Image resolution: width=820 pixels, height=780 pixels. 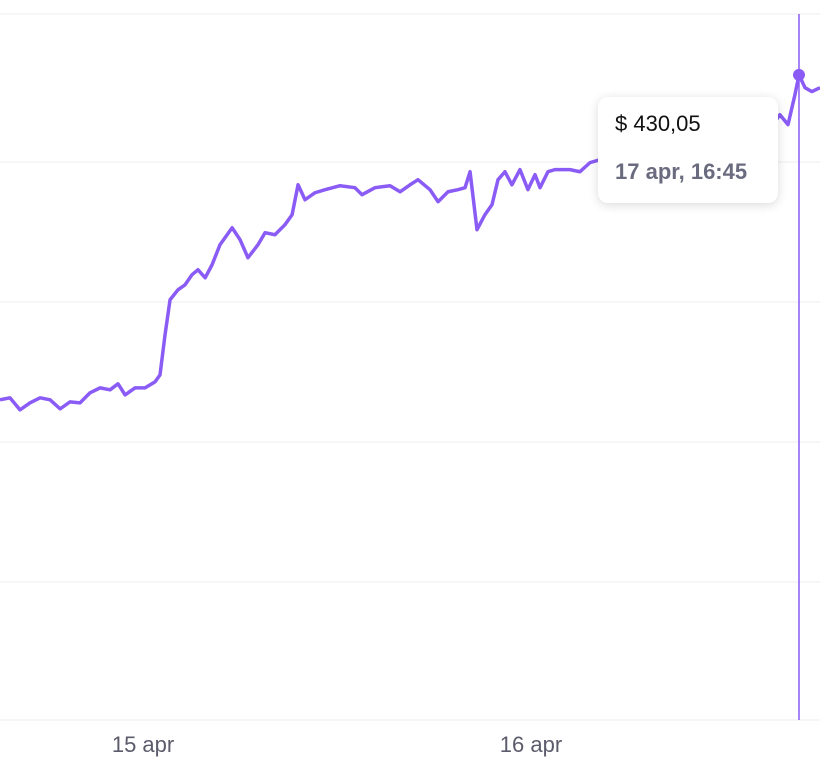 I want to click on tooltip-date: 17 apr, 16:45, so click(x=681, y=171).